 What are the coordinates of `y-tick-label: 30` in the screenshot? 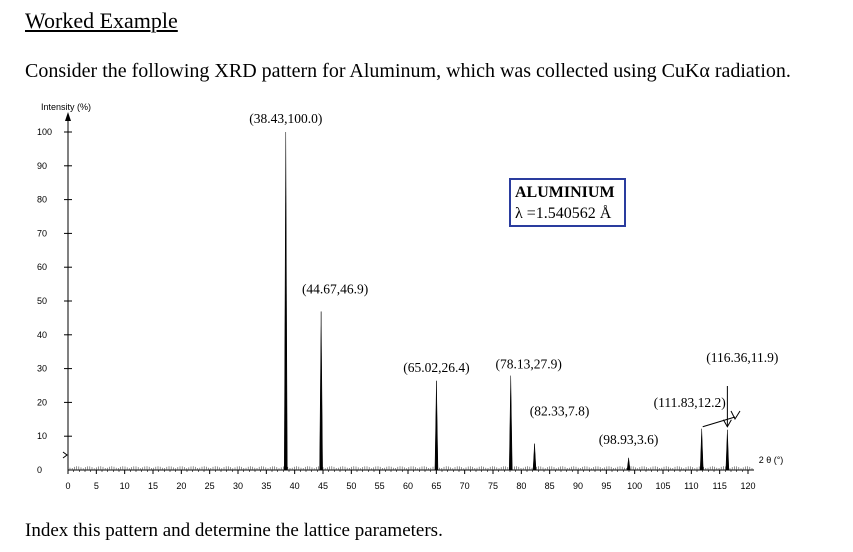 It's located at (42, 369).